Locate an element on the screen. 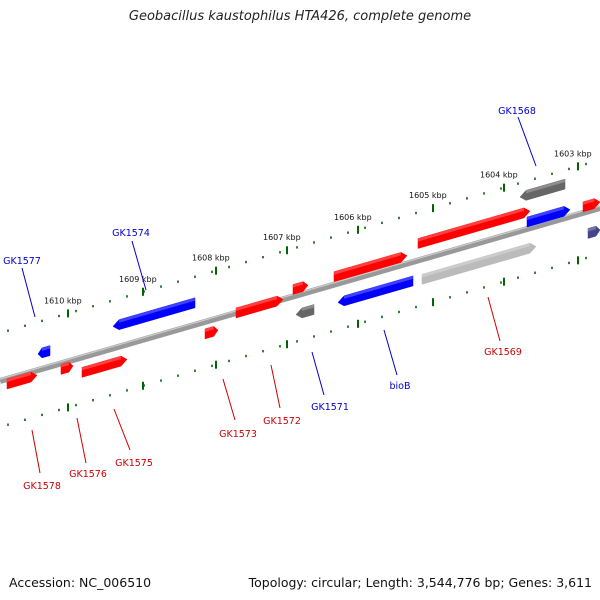  gene-label-gk1568: GK1568 is located at coordinates (517, 111).